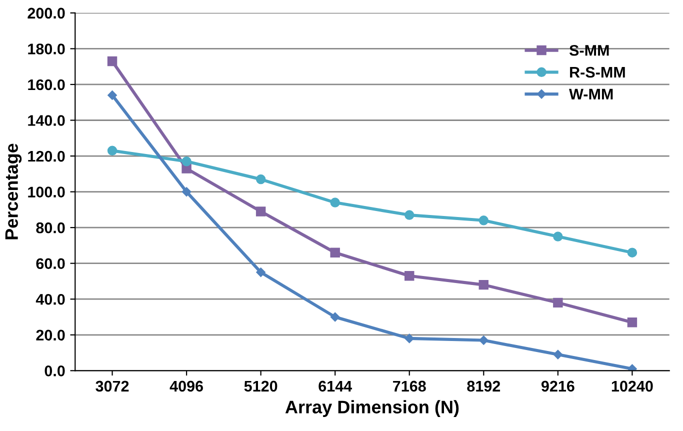 This screenshot has width=683, height=431. I want to click on x-tick-label: 4096, so click(186, 386).